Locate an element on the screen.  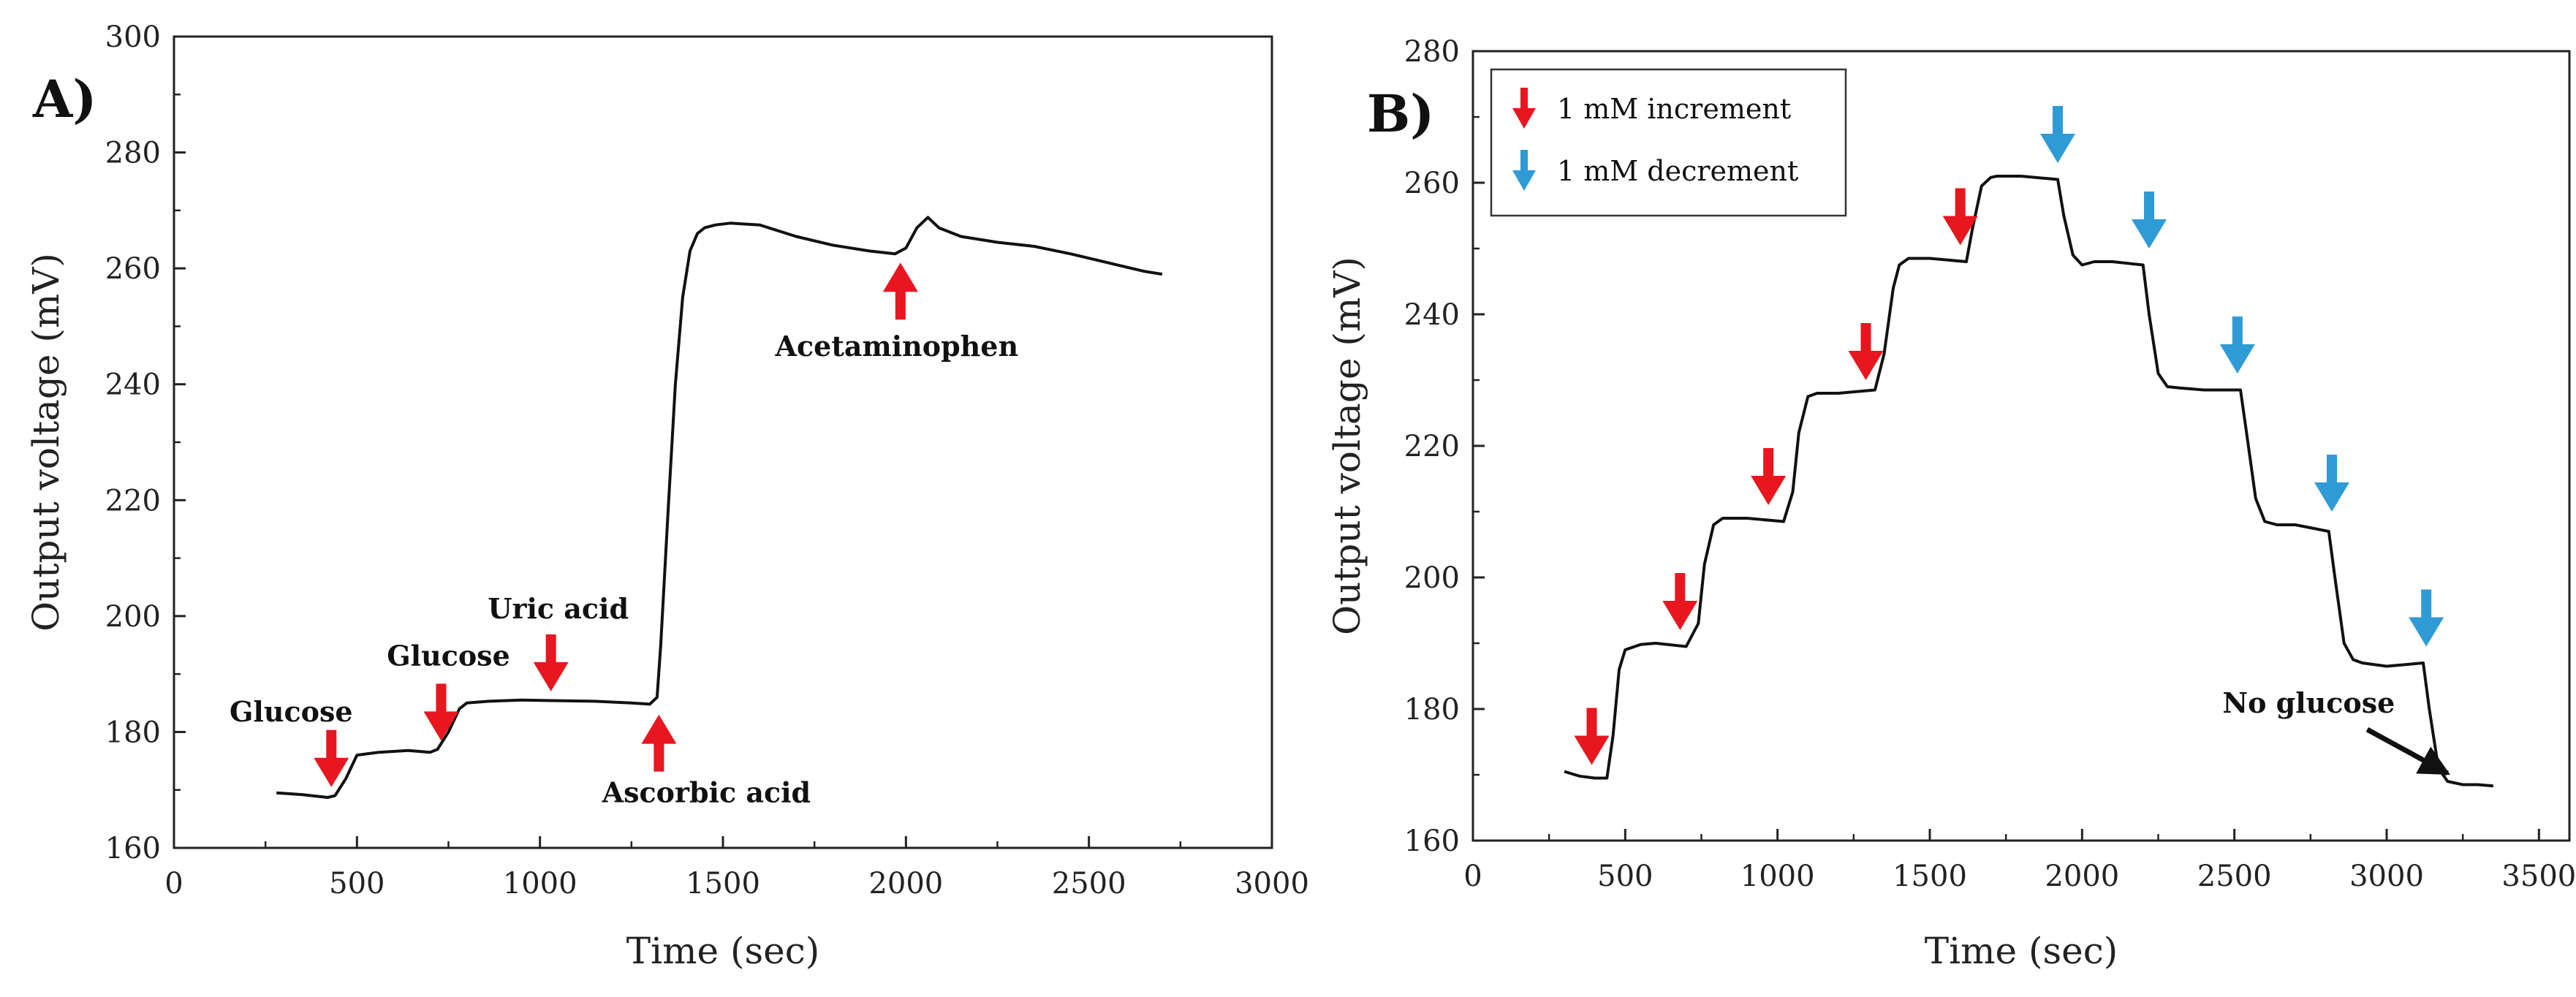
panel-b-annotations: No glucose is located at coordinates (2336, 731).